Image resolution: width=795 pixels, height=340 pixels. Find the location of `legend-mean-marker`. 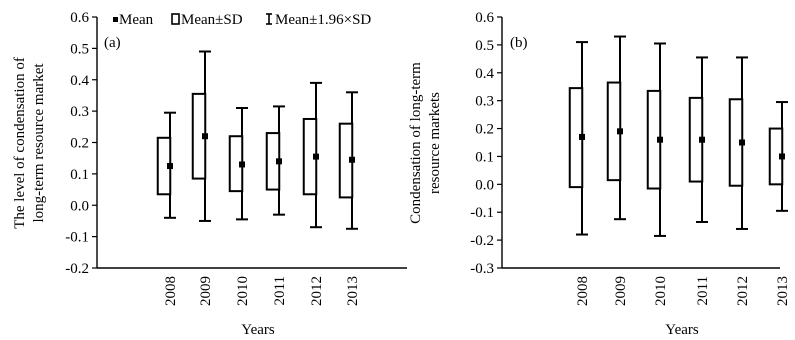

legend-mean-marker is located at coordinates (115, 19).